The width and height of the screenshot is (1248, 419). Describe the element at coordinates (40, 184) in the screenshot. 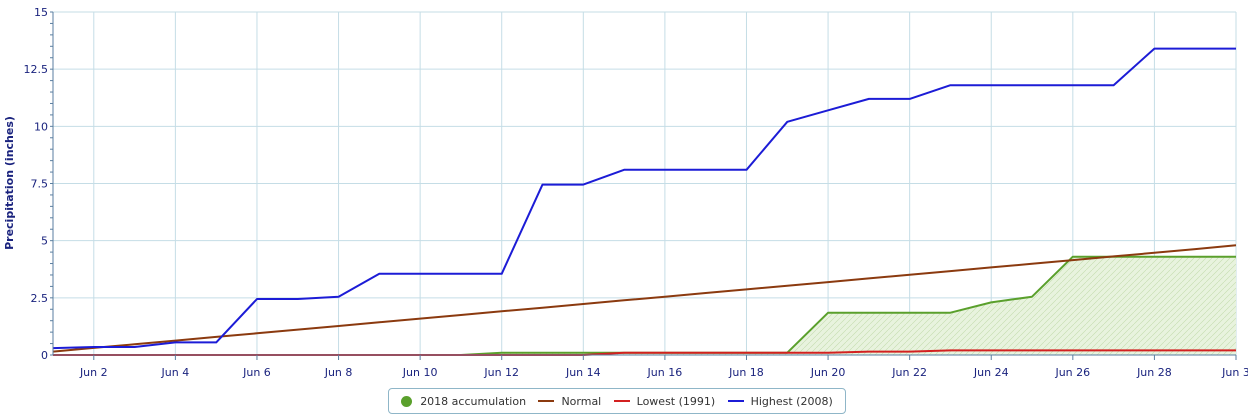

I see `y-tick-label: 7.5` at that location.